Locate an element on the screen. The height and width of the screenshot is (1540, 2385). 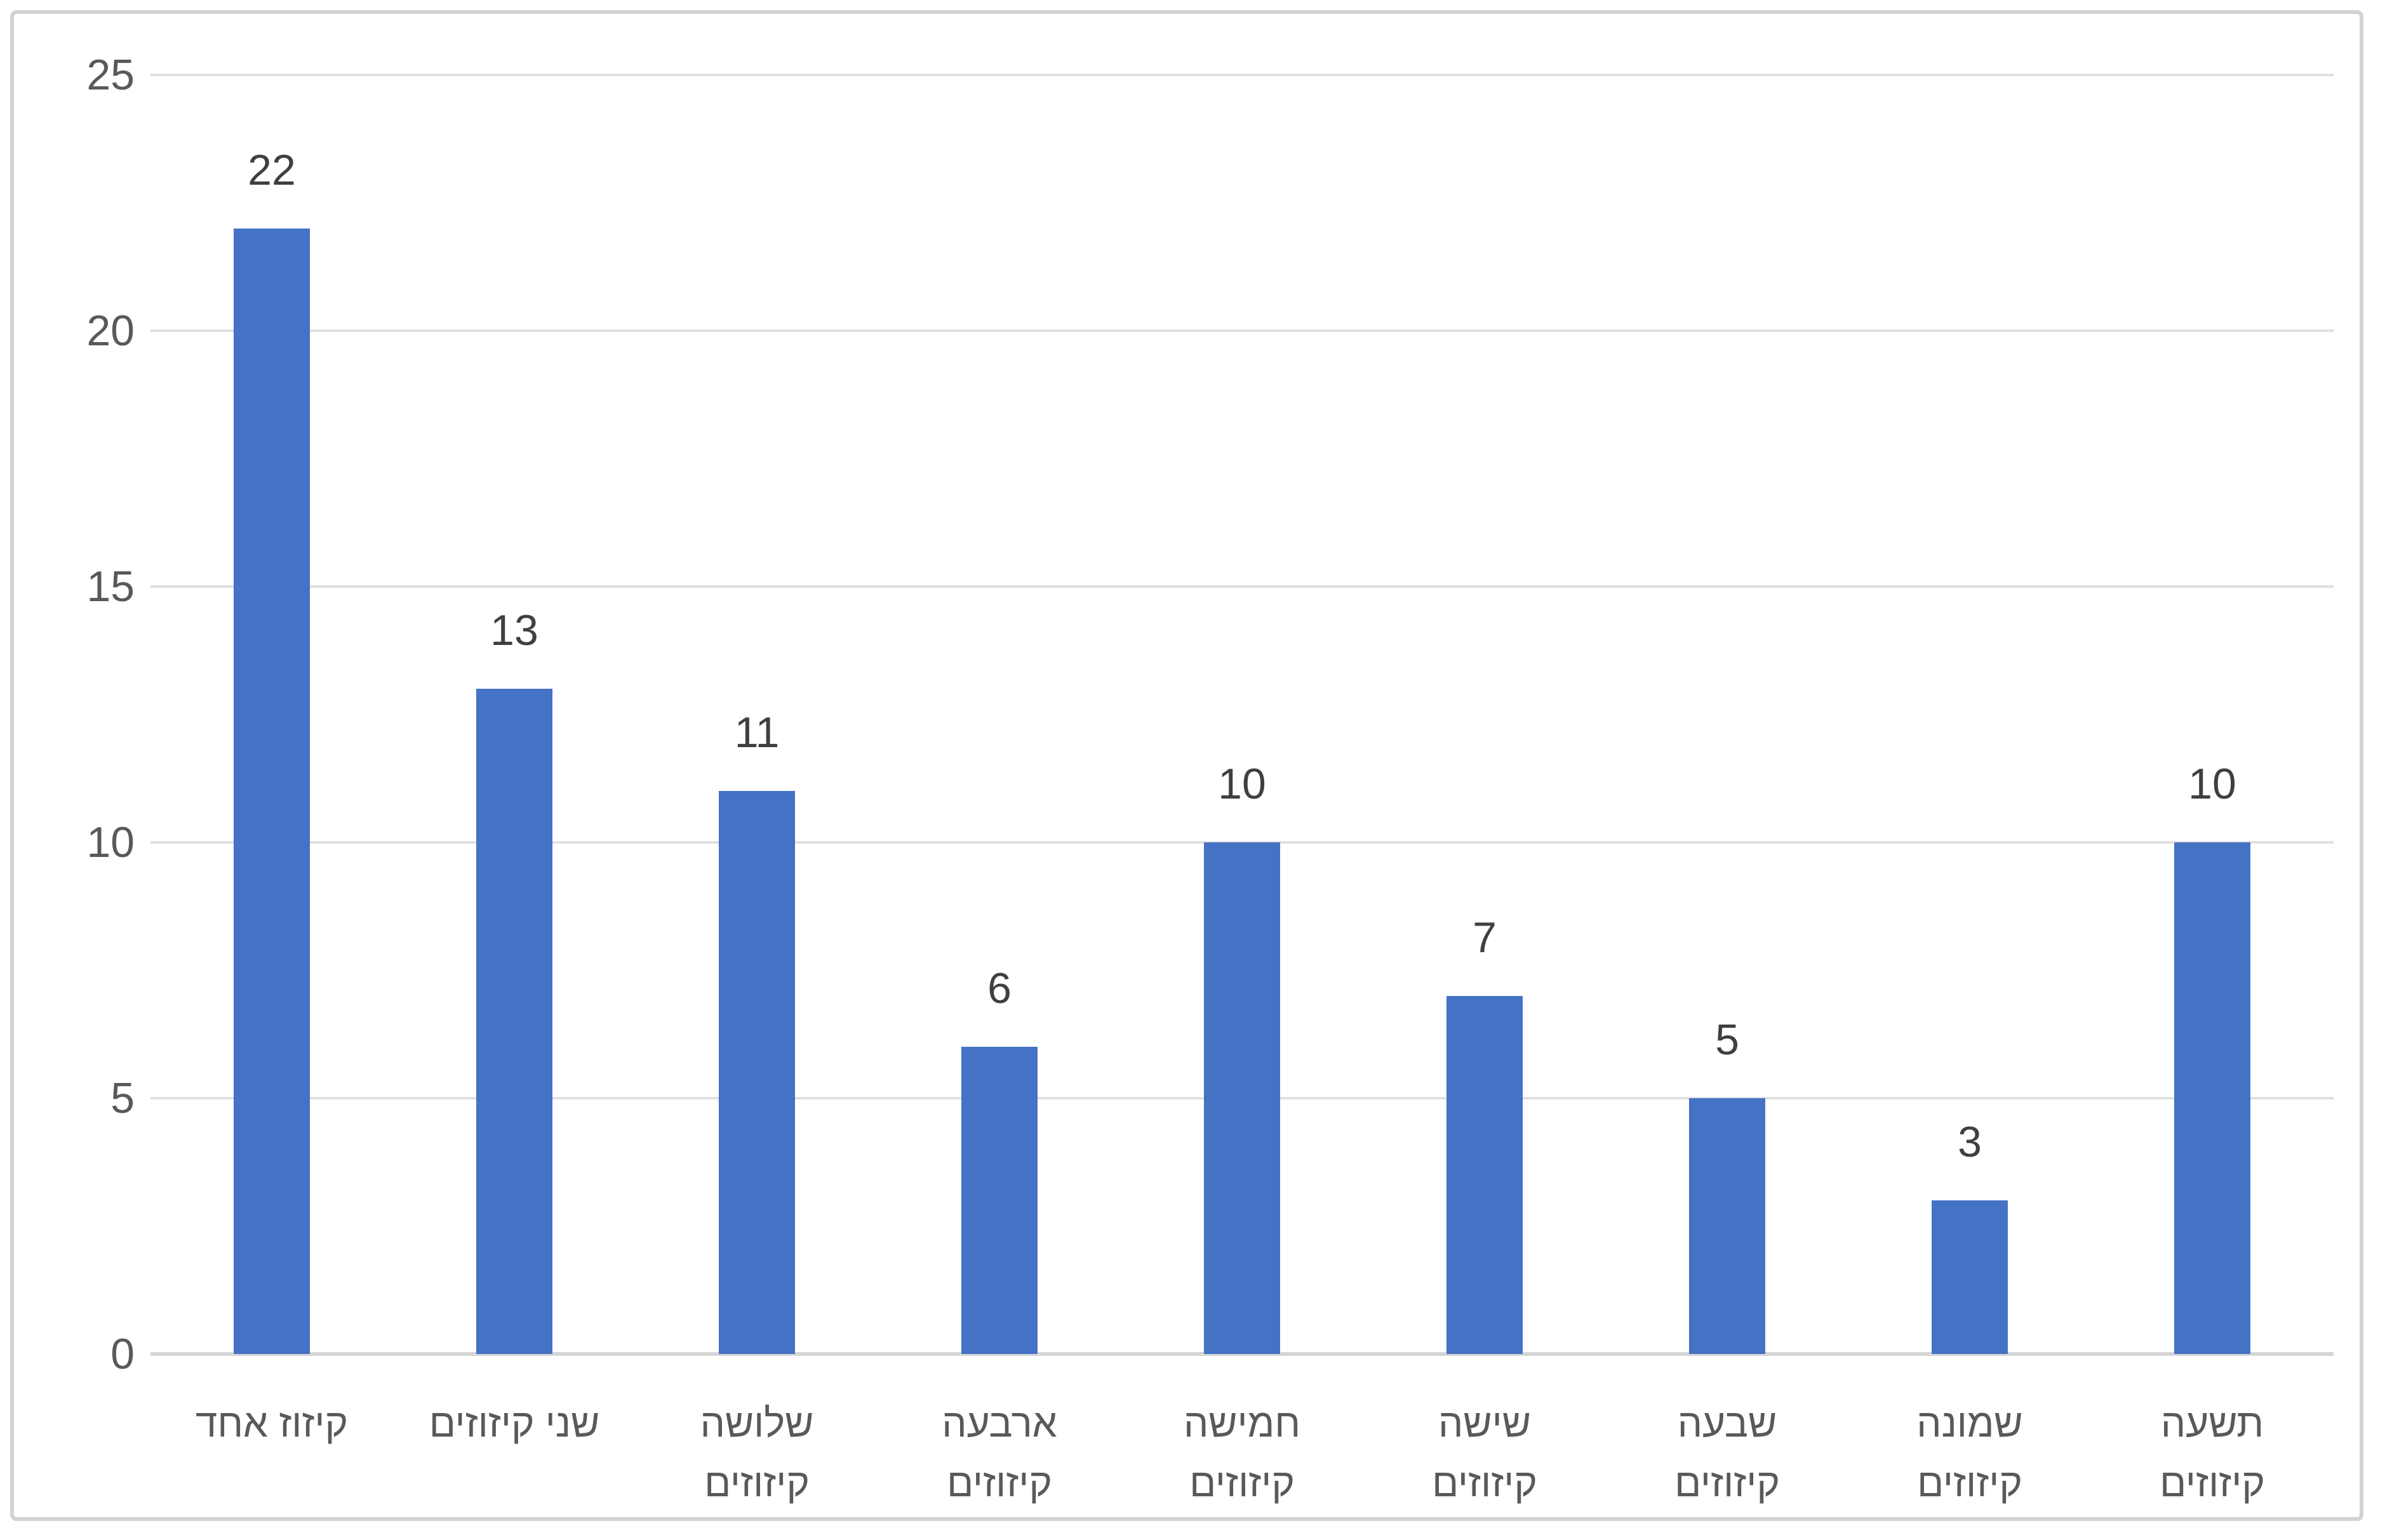
y-axis-tick-label: 5 is located at coordinates (122, 1098).